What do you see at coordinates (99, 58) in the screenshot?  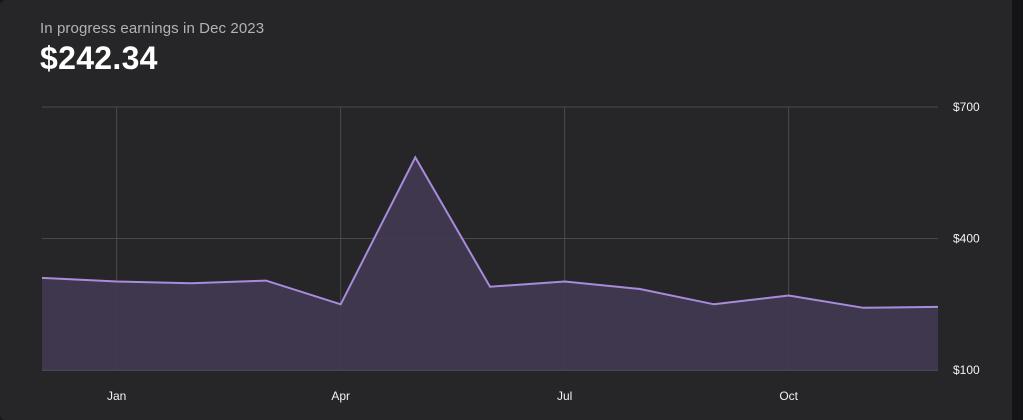 I see `earnings-amount: $242.34` at bounding box center [99, 58].